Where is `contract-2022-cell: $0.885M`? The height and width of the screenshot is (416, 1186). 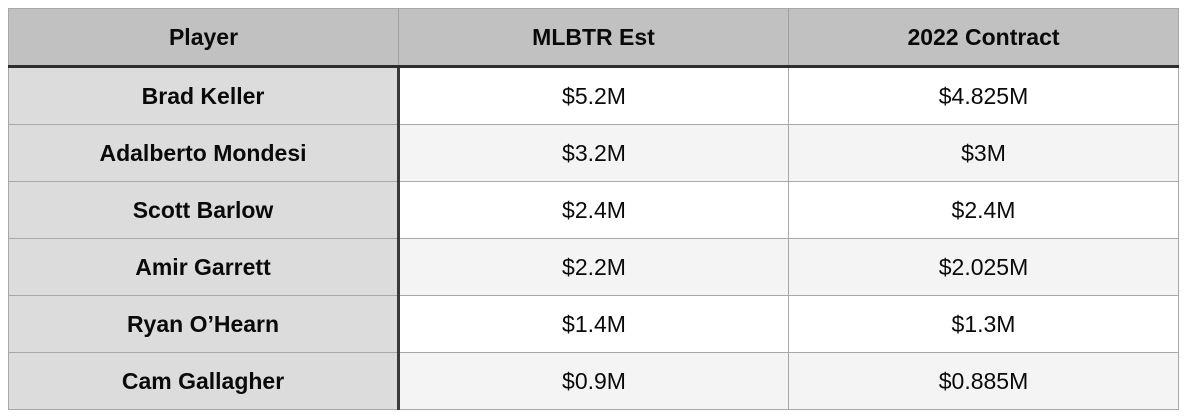
contract-2022-cell: $0.885M is located at coordinates (983, 381).